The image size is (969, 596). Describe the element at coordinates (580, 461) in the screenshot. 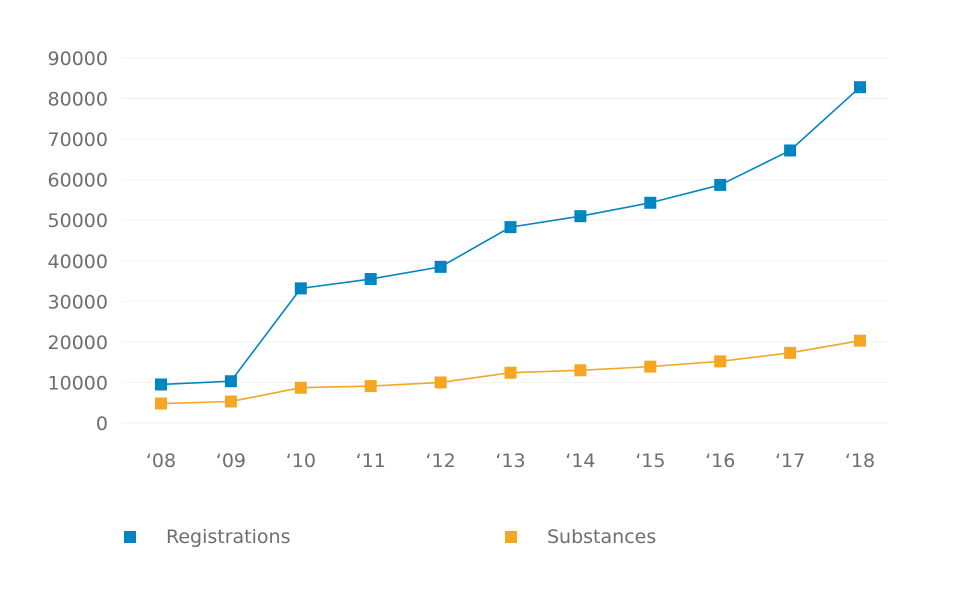

I see `x-tick-label: ‘14` at that location.